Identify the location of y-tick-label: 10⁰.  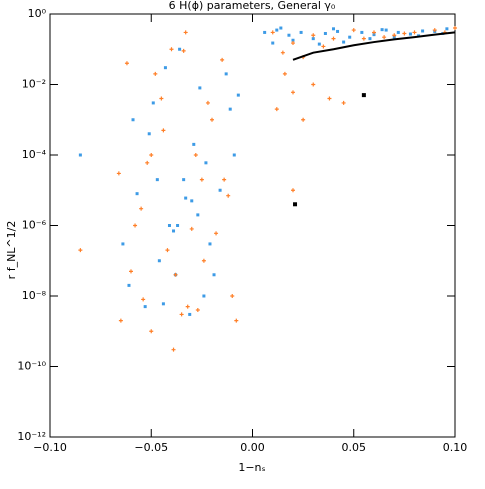
(37, 13).